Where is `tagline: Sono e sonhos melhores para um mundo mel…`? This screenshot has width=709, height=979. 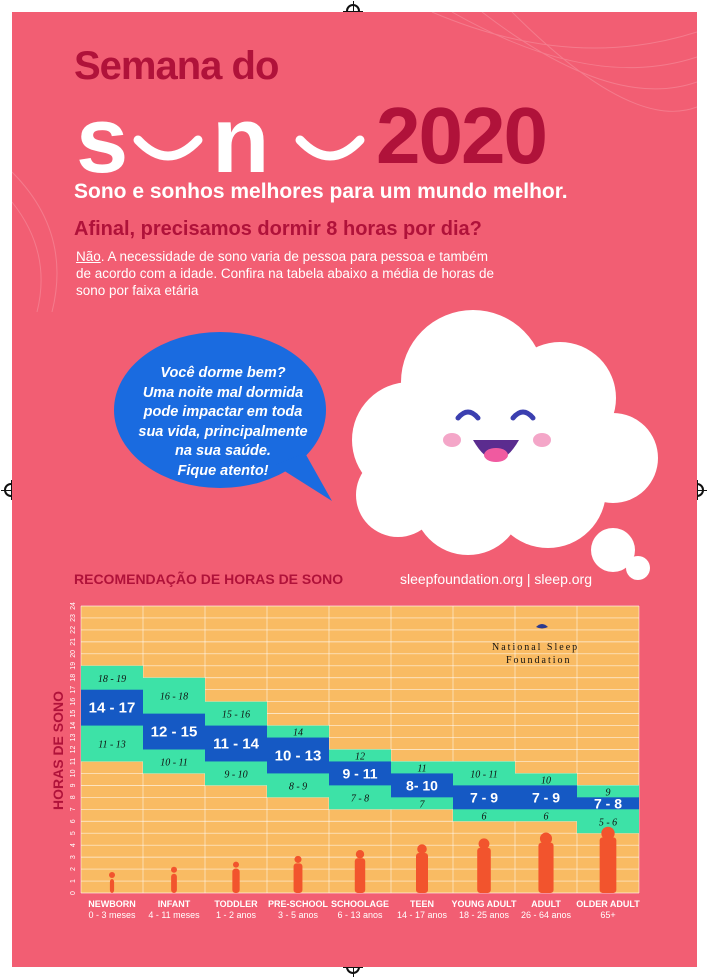 tagline: Sono e sonhos melhores para um mundo mel… is located at coordinates (321, 191).